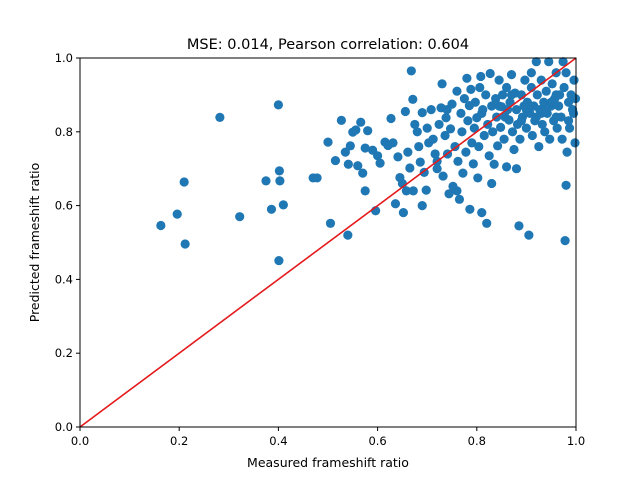  What do you see at coordinates (377, 441) in the screenshot?
I see `x-tick-label: 0.6` at bounding box center [377, 441].